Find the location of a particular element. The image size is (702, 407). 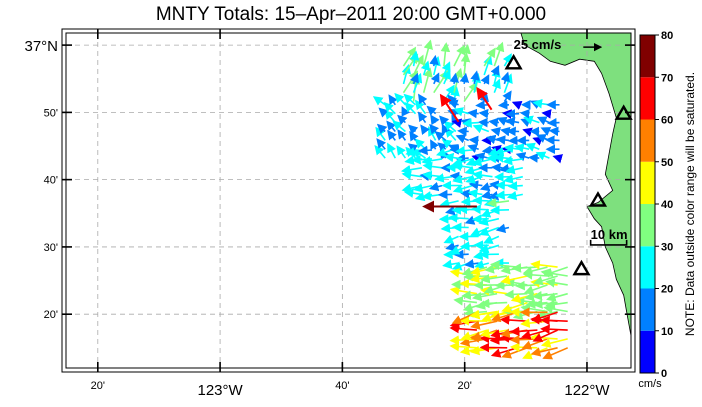

radar-station-marker is located at coordinates (513, 61).